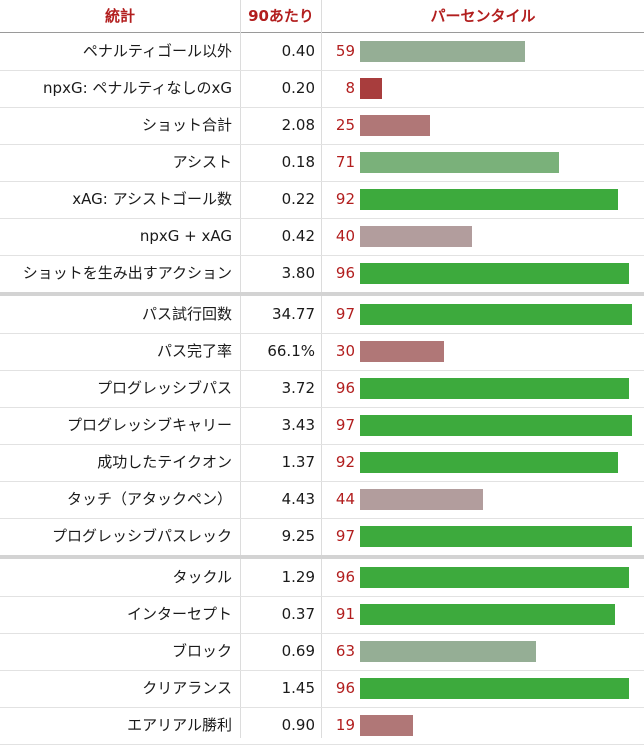 Image resolution: width=644 pixels, height=745 pixels. I want to click on header-stat: 統計, so click(119, 16).